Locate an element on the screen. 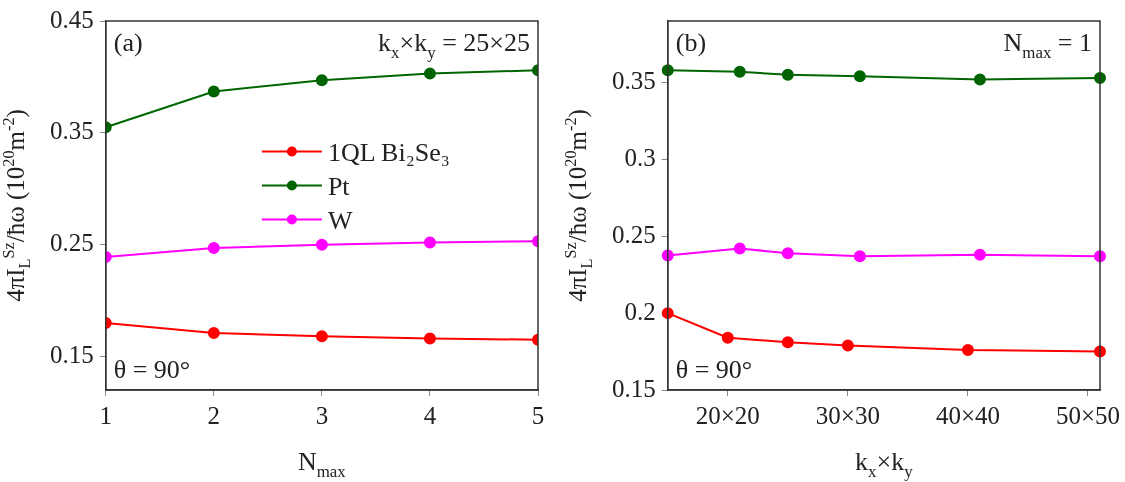  annotation: (a) is located at coordinates (128, 42).